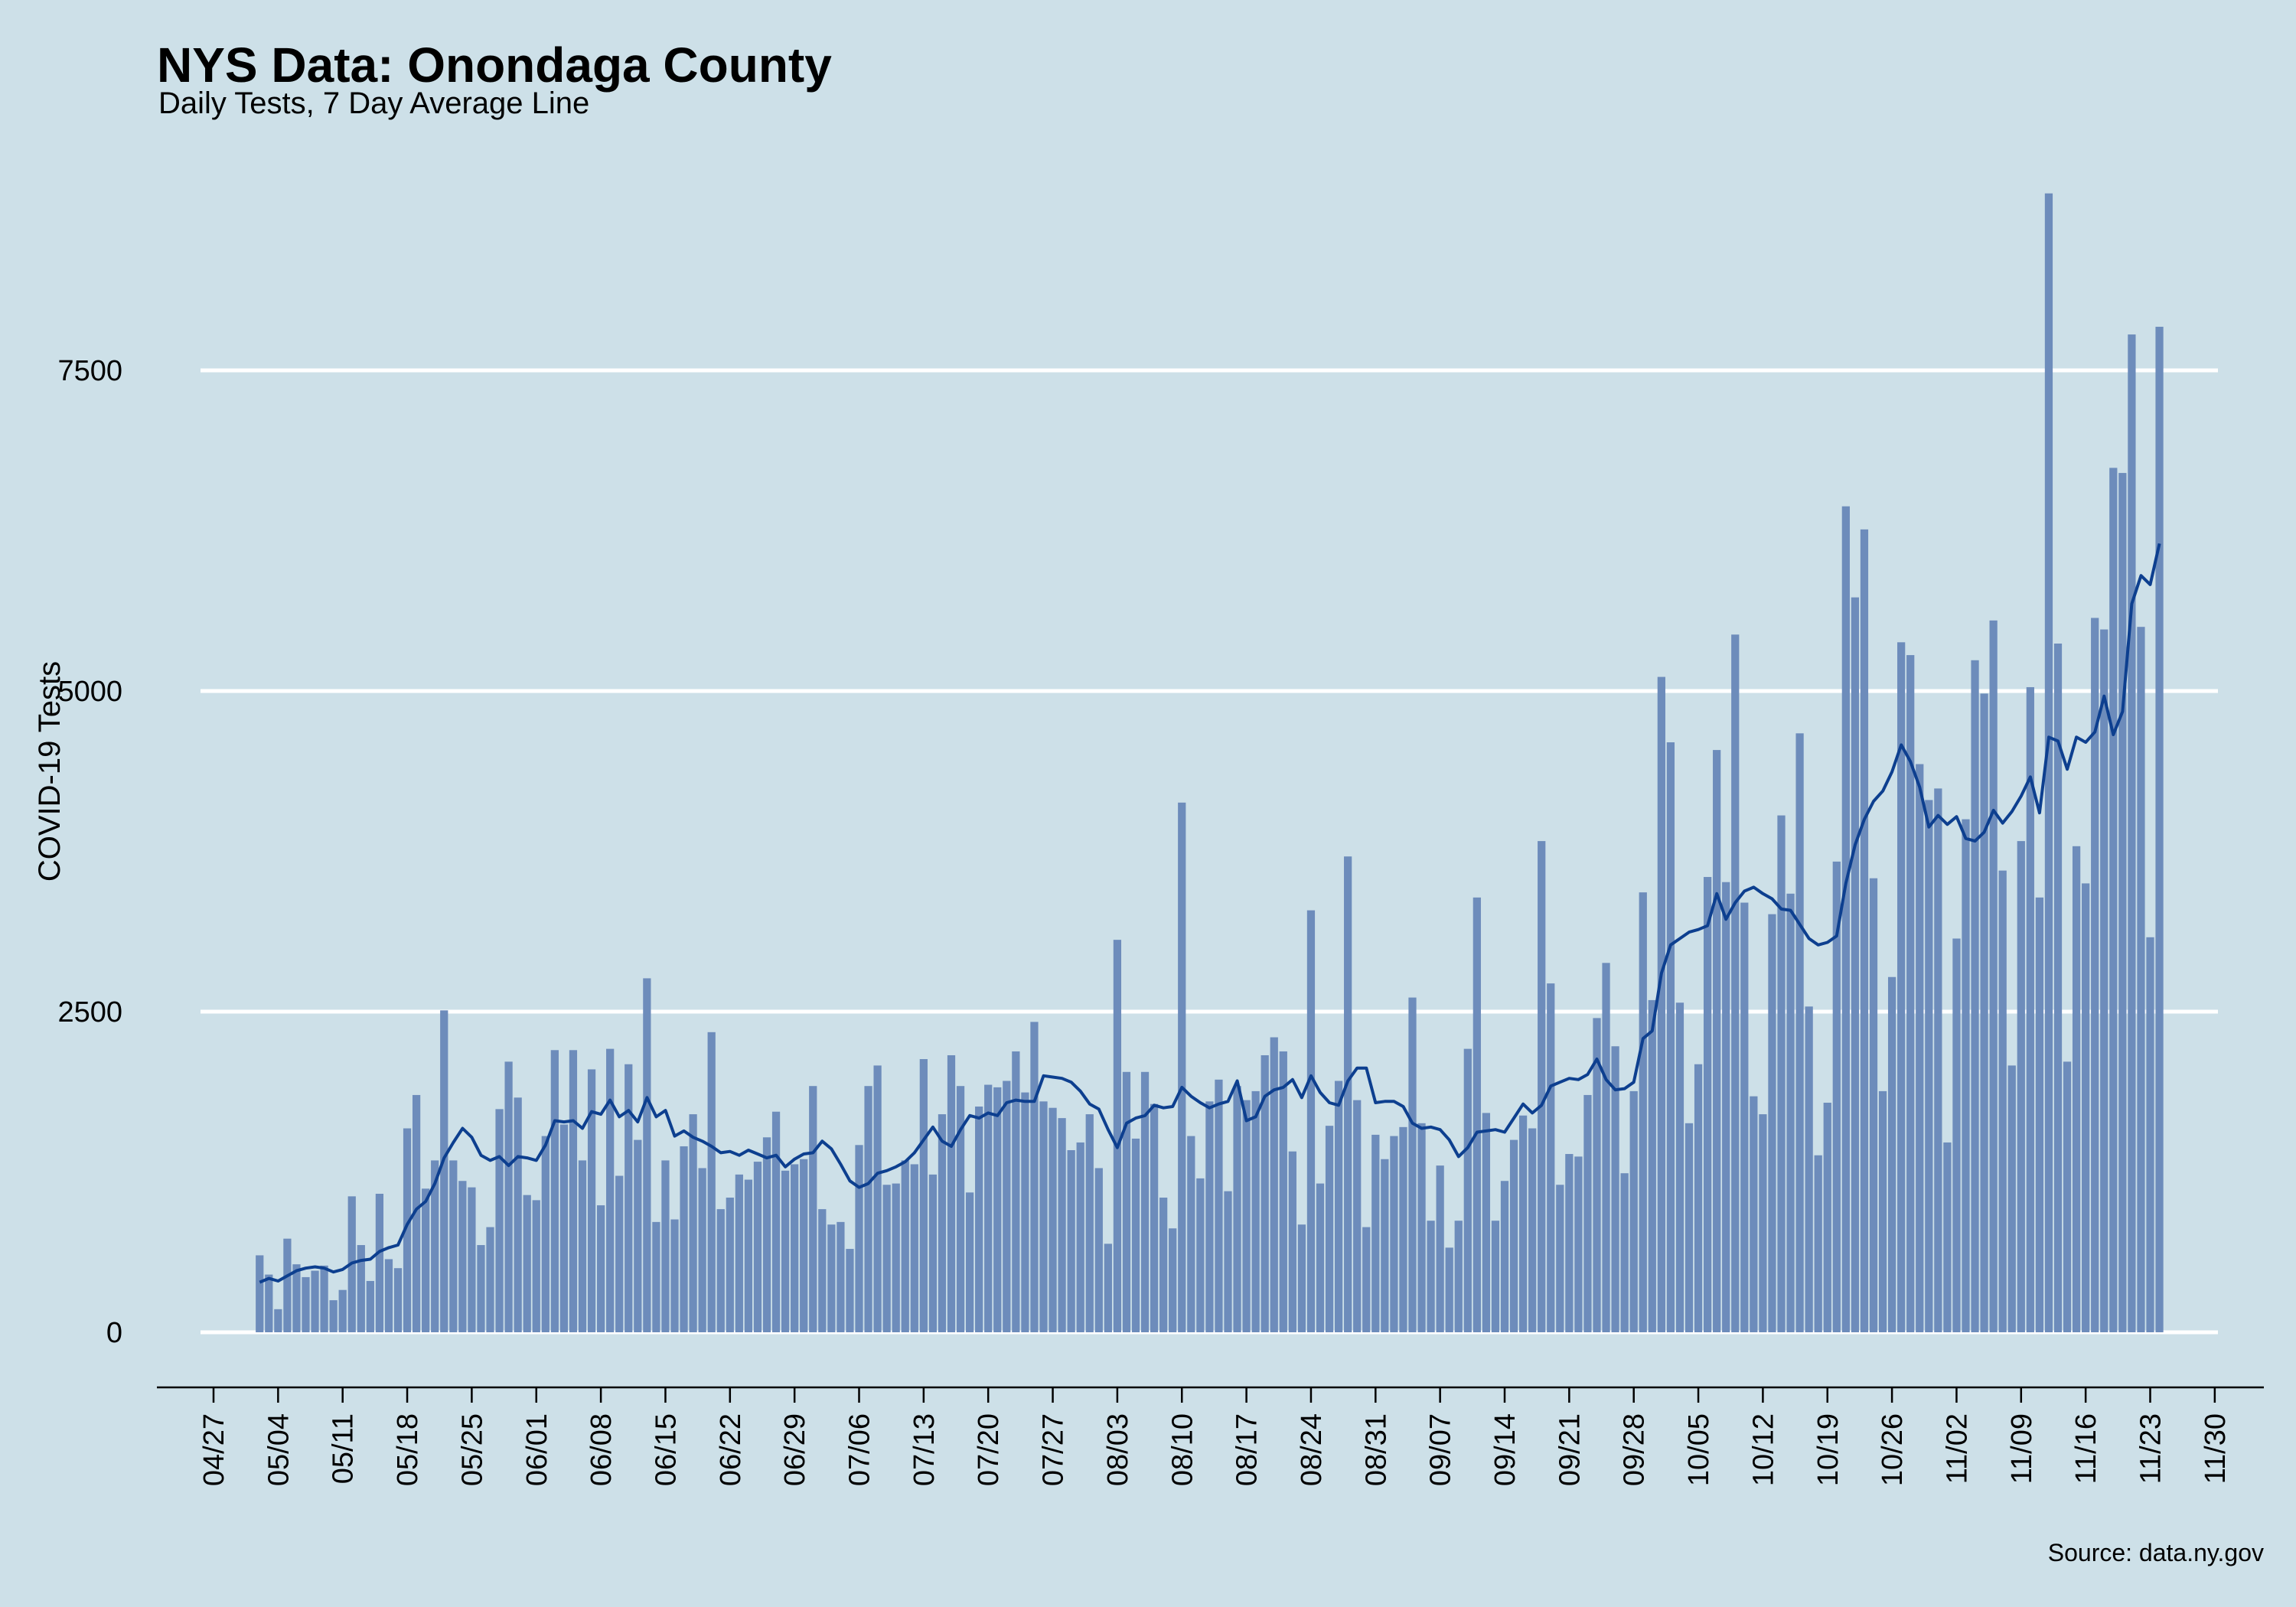 This screenshot has height=1607, width=2296. I want to click on y-axis-label: COVID-19 Tests, so click(50, 772).